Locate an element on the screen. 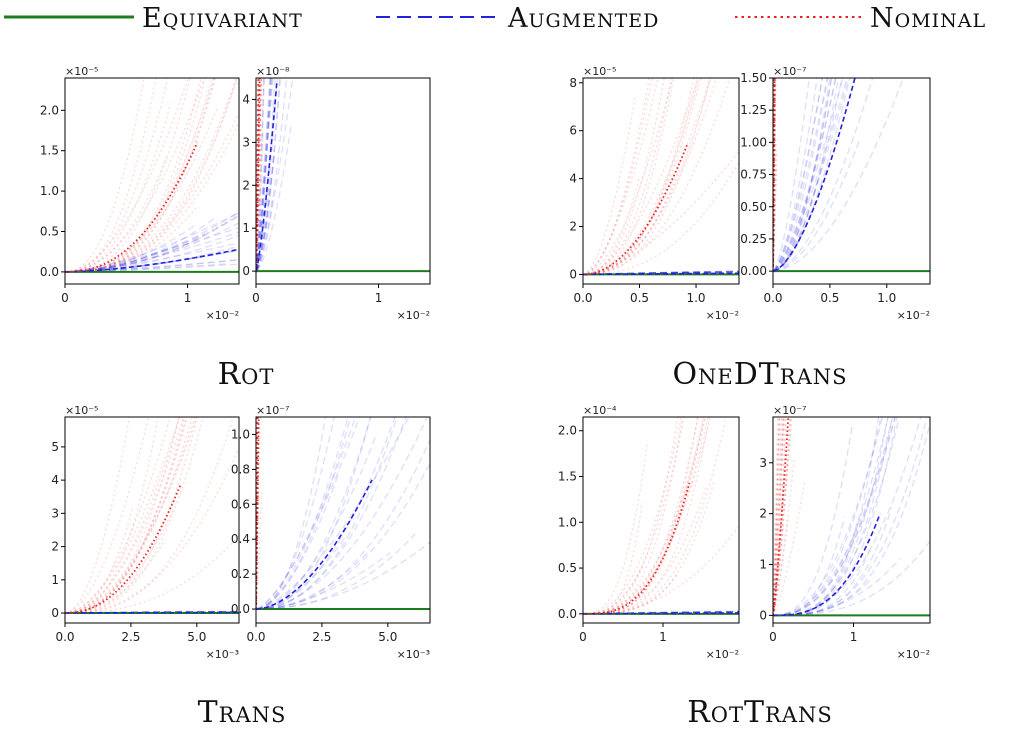 The width and height of the screenshot is (1011, 729). y-tick-label: 1.50 is located at coordinates (753, 78).